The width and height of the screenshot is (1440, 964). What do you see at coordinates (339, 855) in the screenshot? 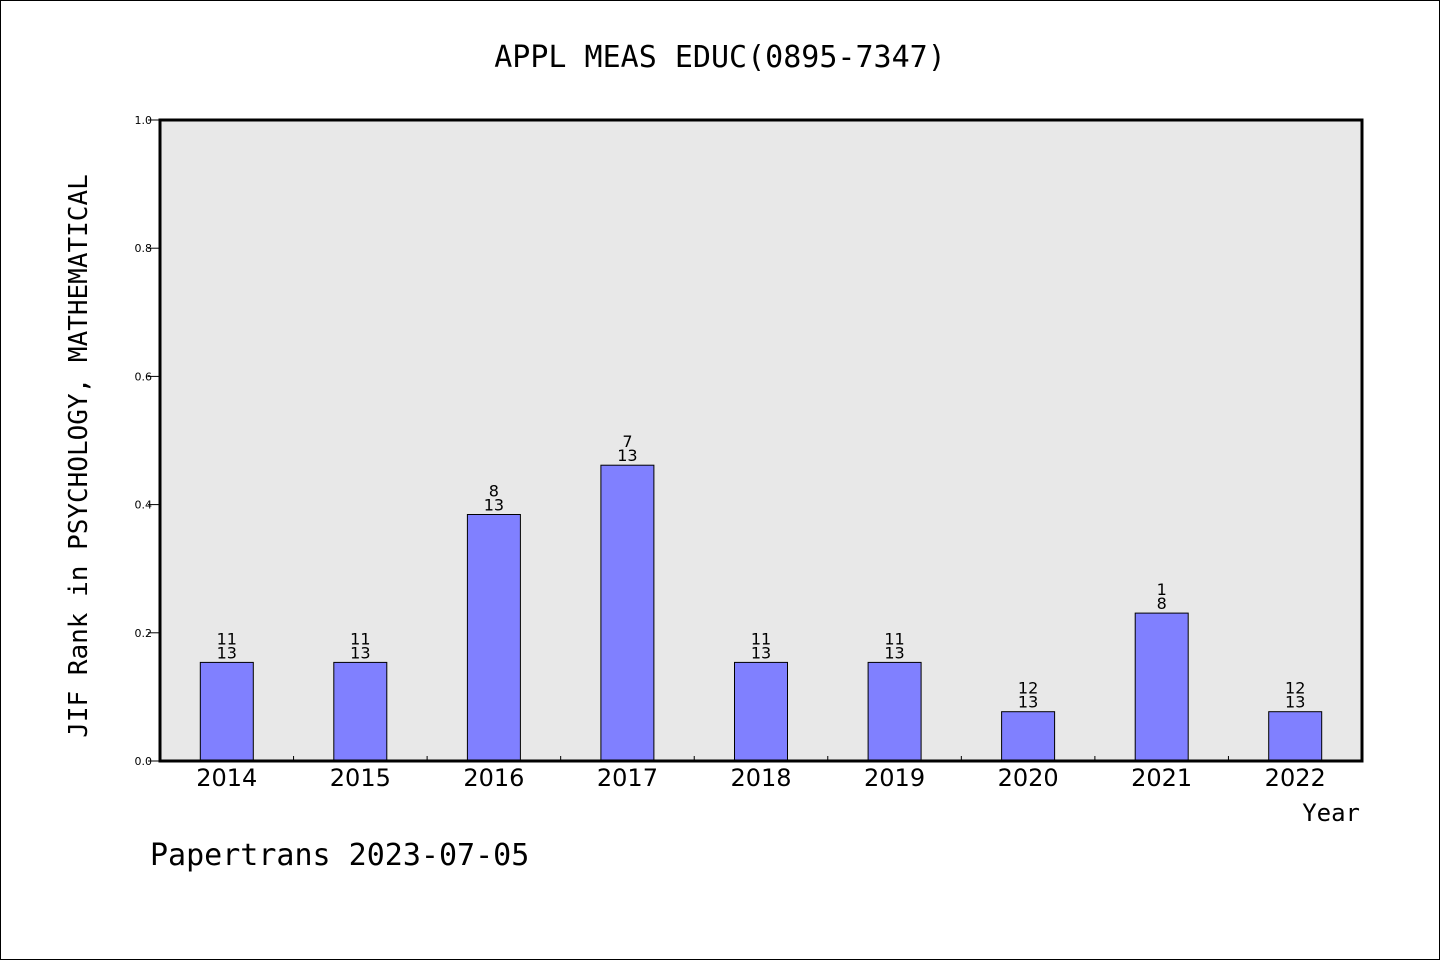
I see `footer-text: Papertrans 2023-07-05` at bounding box center [339, 855].